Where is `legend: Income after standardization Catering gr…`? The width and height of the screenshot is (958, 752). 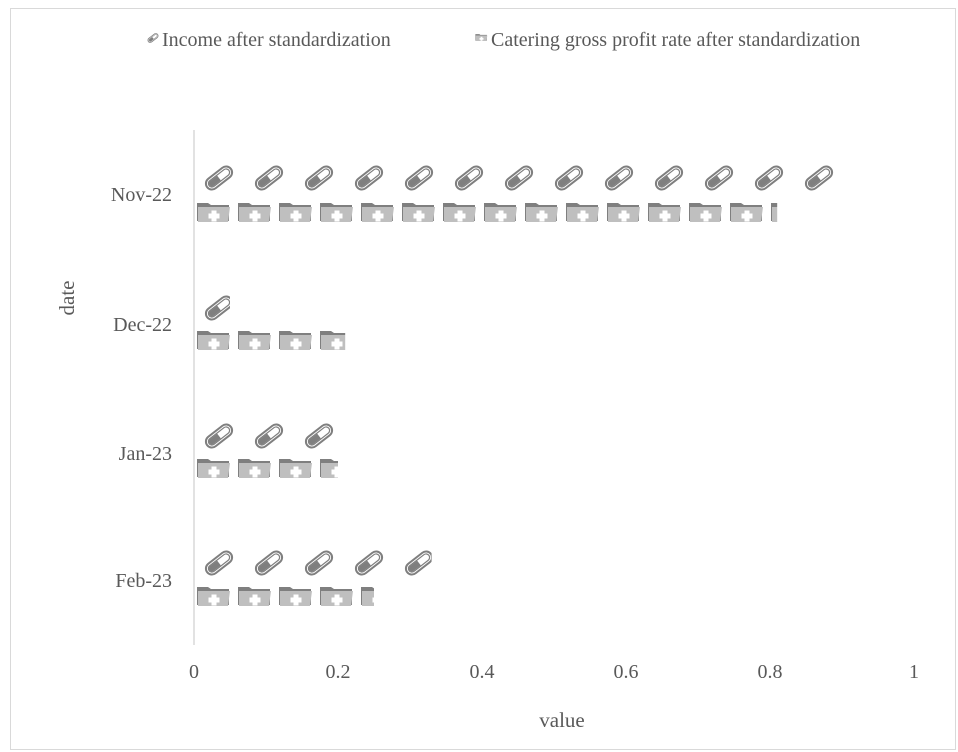
legend: Income after standardization Catering gr… is located at coordinates (503, 40).